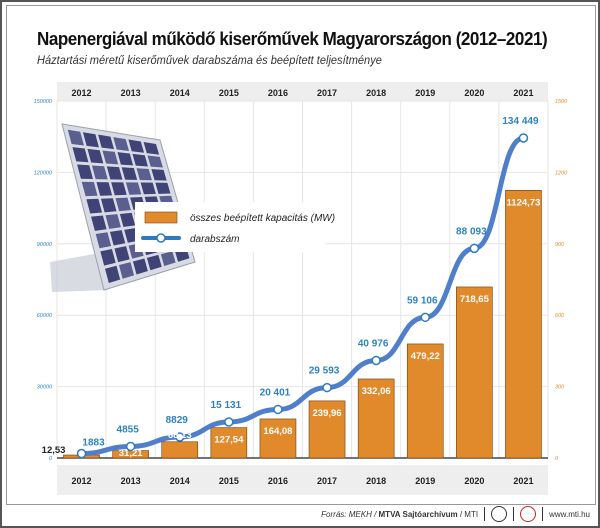 Image resolution: width=600 pixels, height=528 pixels. What do you see at coordinates (376, 391) in the screenshot?
I see `capacity-bar-label: 332,06` at bounding box center [376, 391].